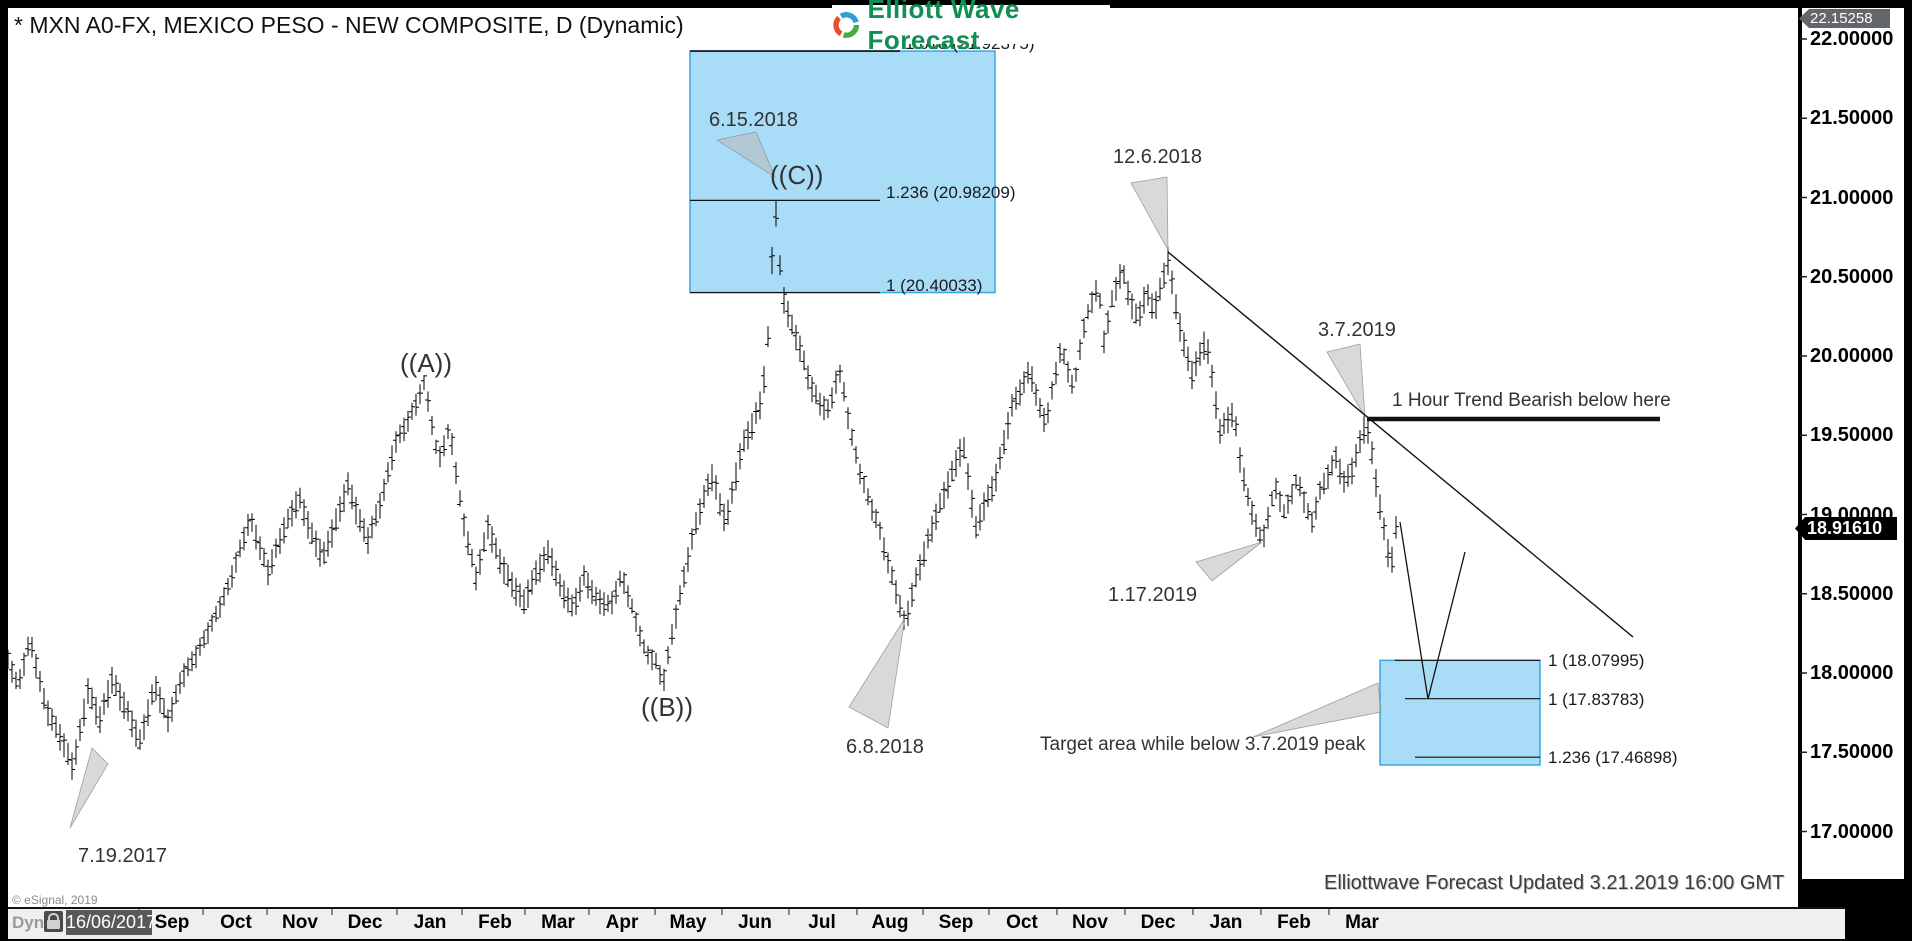 The width and height of the screenshot is (1912, 941). I want to click on wave-label-C: ((C)), so click(797, 175).